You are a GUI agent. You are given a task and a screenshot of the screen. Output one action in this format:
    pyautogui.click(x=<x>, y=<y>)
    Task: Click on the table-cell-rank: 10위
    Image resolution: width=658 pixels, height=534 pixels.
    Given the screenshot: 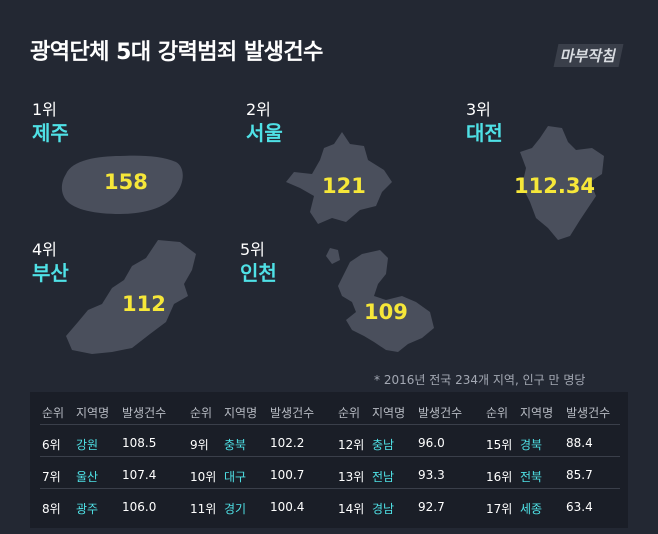 What is the action you would take?
    pyautogui.click(x=203, y=477)
    